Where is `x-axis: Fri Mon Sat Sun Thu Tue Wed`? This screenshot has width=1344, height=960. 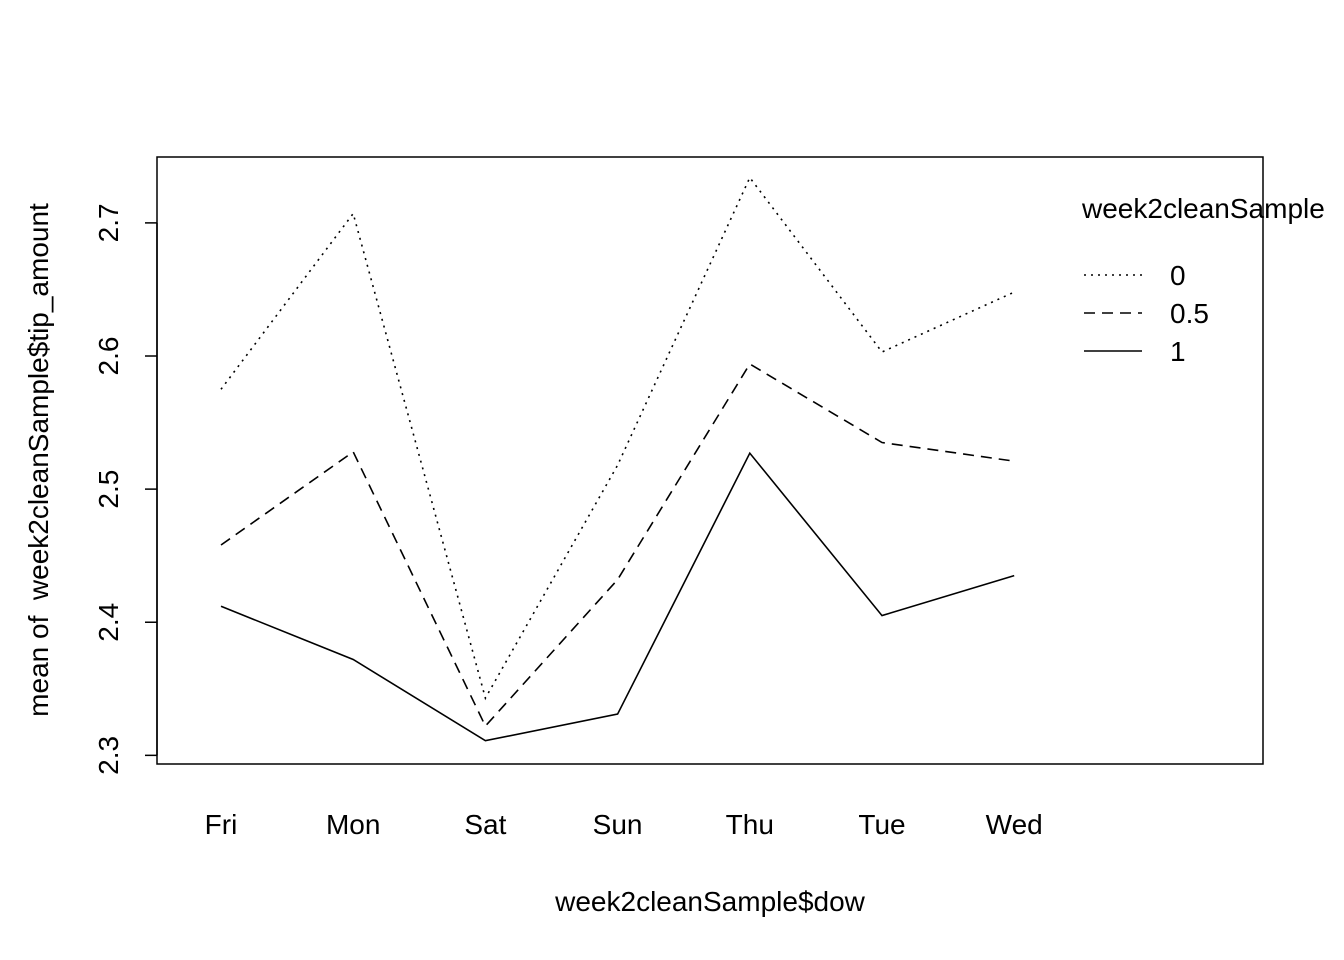 x-axis: Fri Mon Sat Sun Thu Tue Wed is located at coordinates (624, 824).